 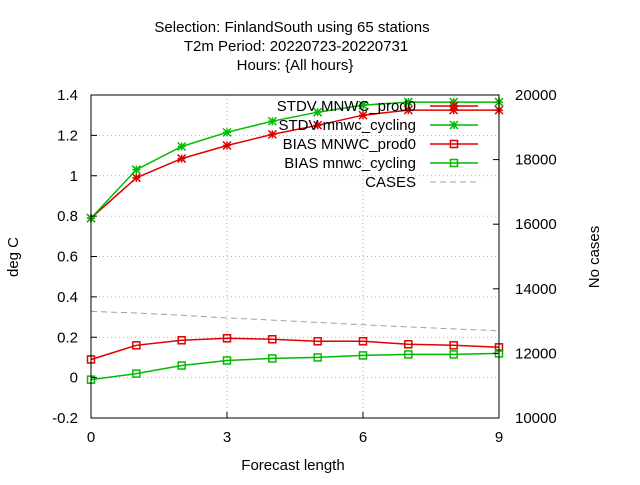 I want to click on y-tick-label: 0, so click(x=74, y=378).